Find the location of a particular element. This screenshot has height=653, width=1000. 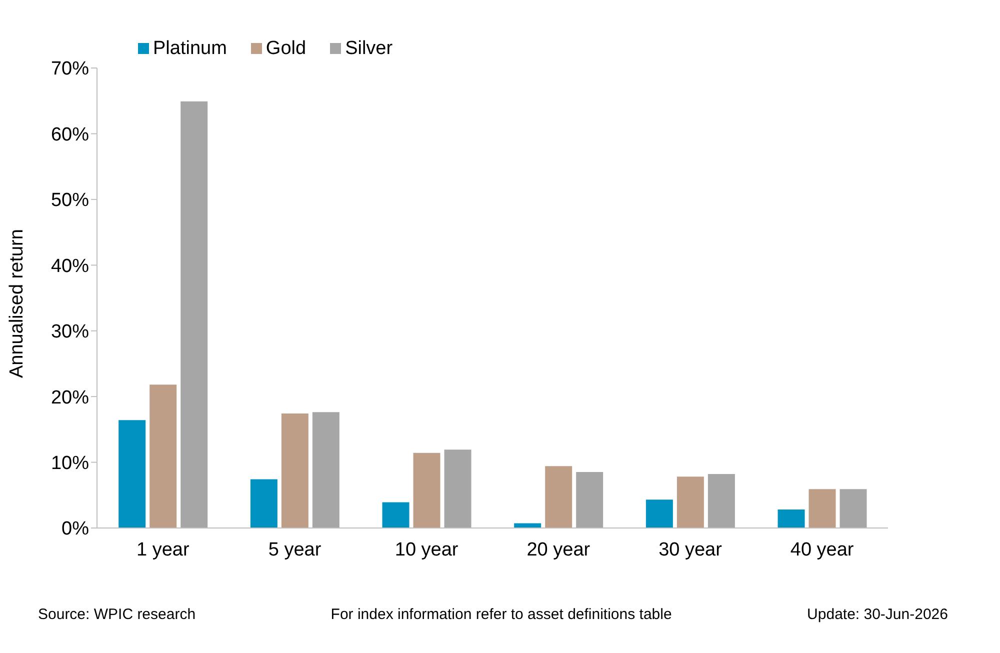

y-axis-title: Annualised return is located at coordinates (17, 303).